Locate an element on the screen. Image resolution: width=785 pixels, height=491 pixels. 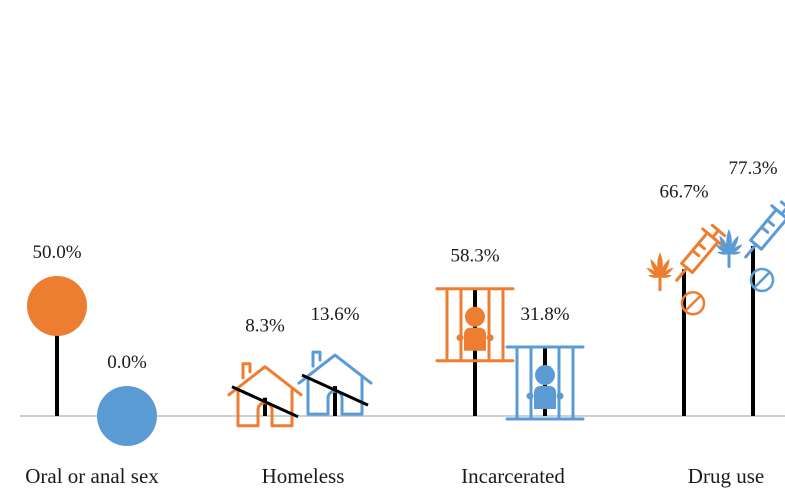
data-label-oral-or-anal-sex-series-1: 50.0% is located at coordinates (56, 252).